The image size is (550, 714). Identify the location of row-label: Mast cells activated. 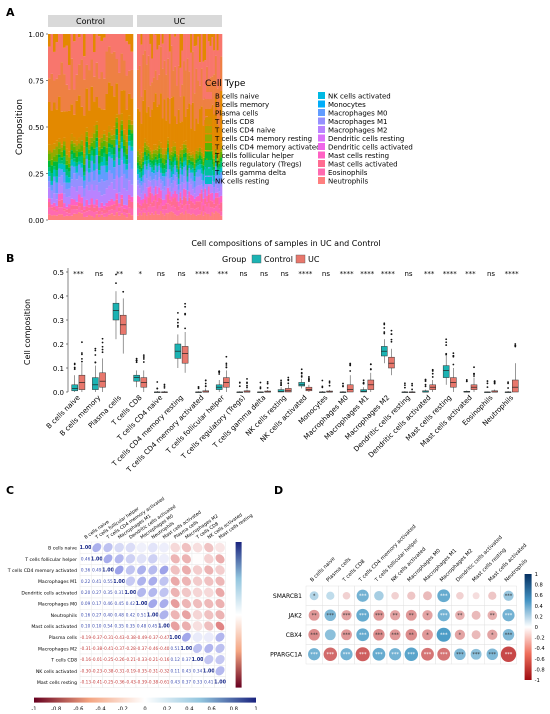
(54, 627).